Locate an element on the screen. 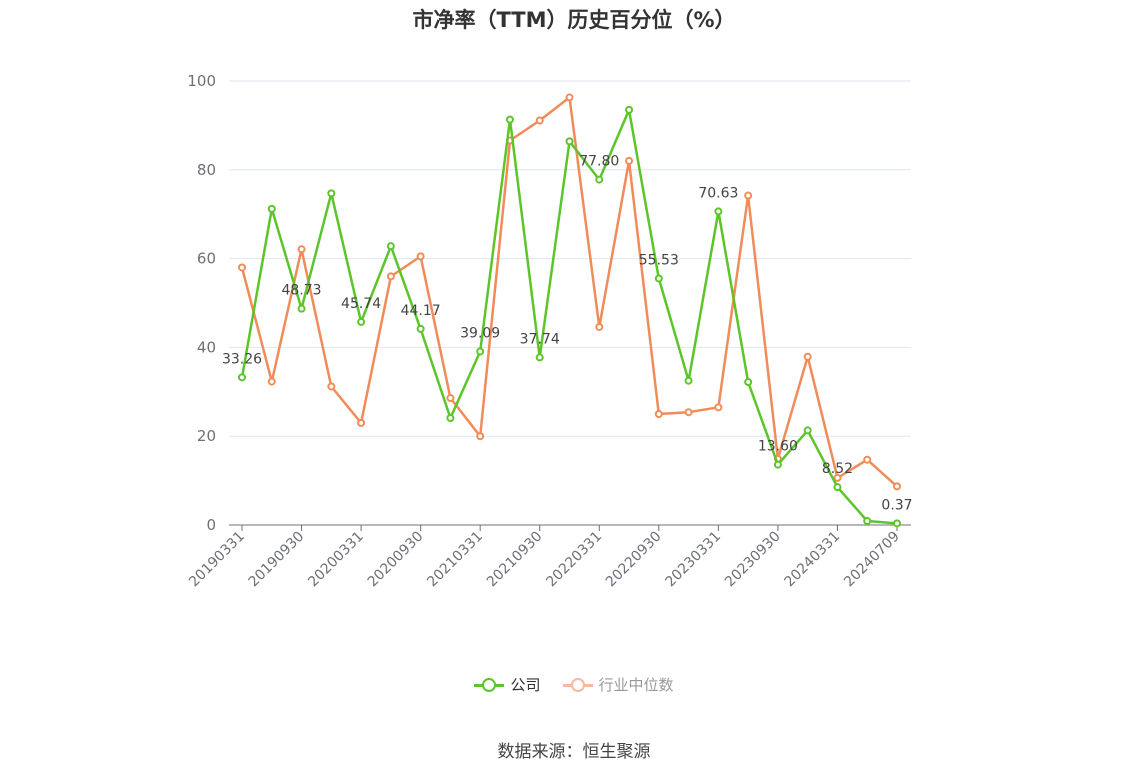  legend-industry-symbol is located at coordinates (577, 684).